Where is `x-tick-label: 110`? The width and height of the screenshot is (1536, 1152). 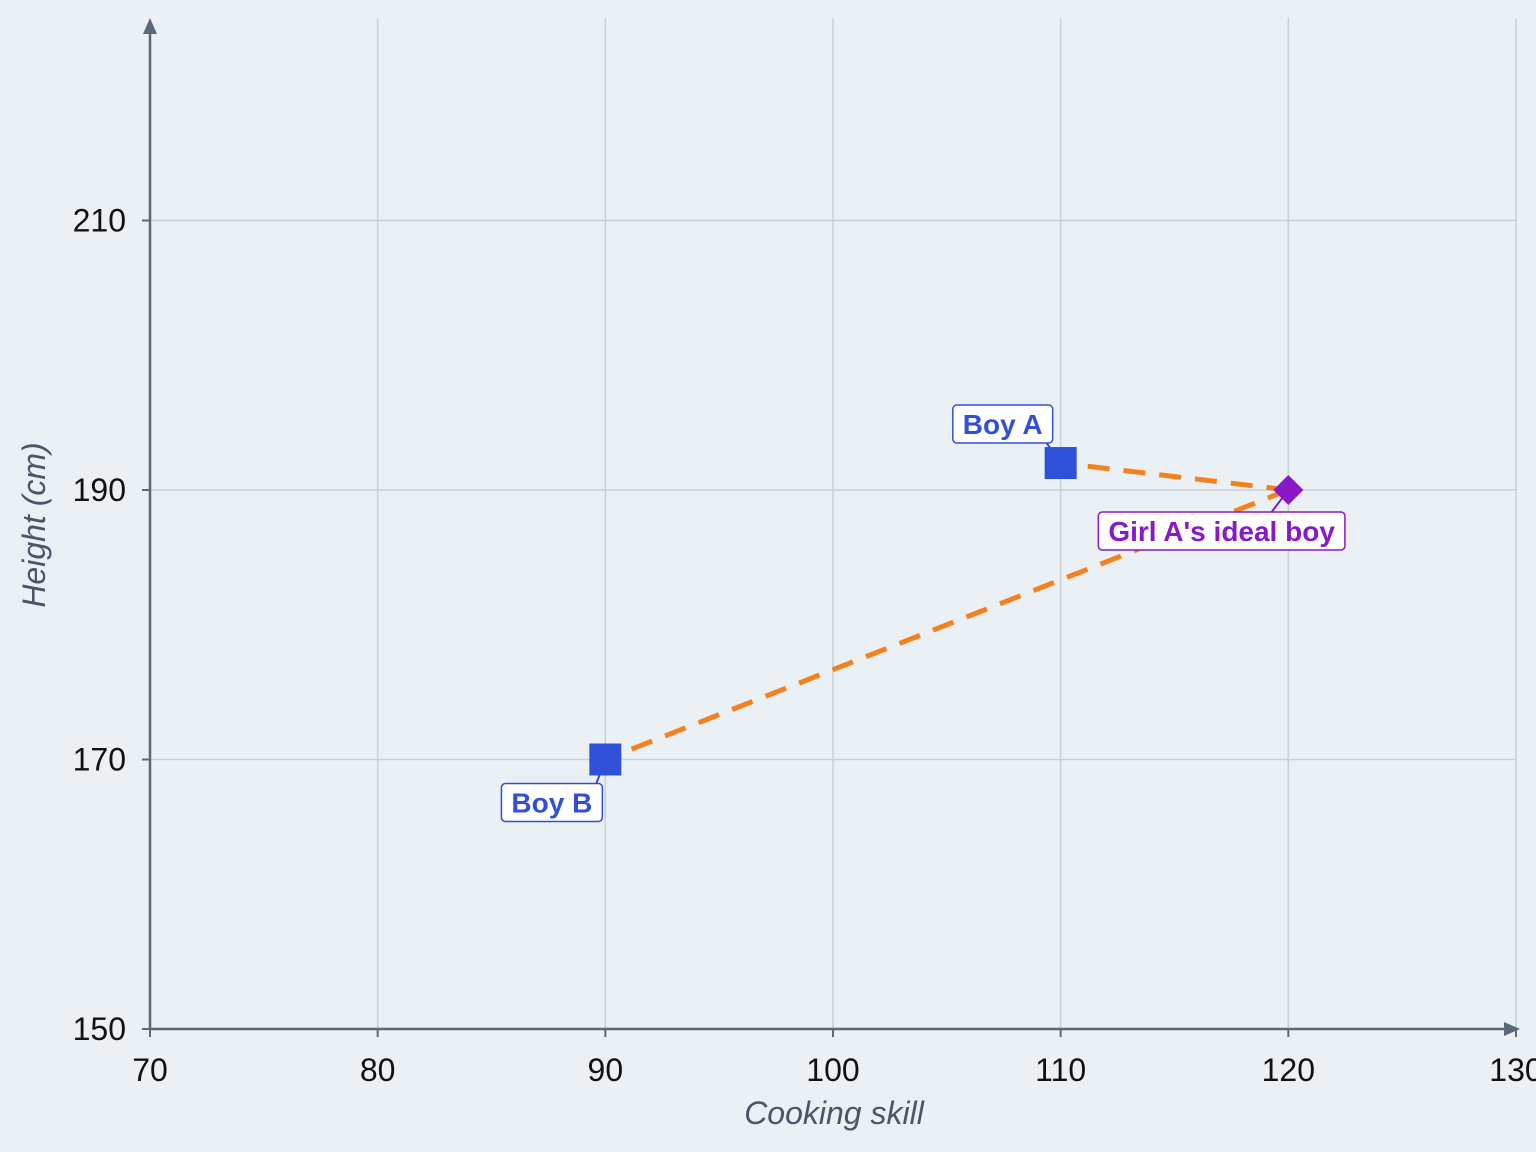 x-tick-label: 110 is located at coordinates (1060, 1070).